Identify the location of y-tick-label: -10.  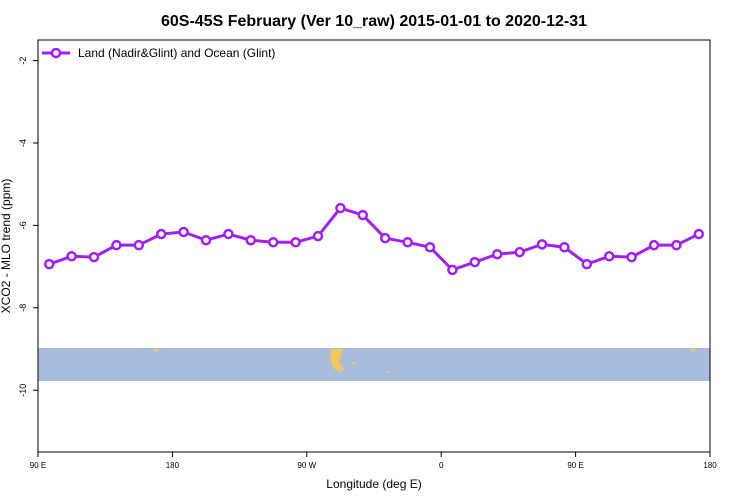
(23, 390).